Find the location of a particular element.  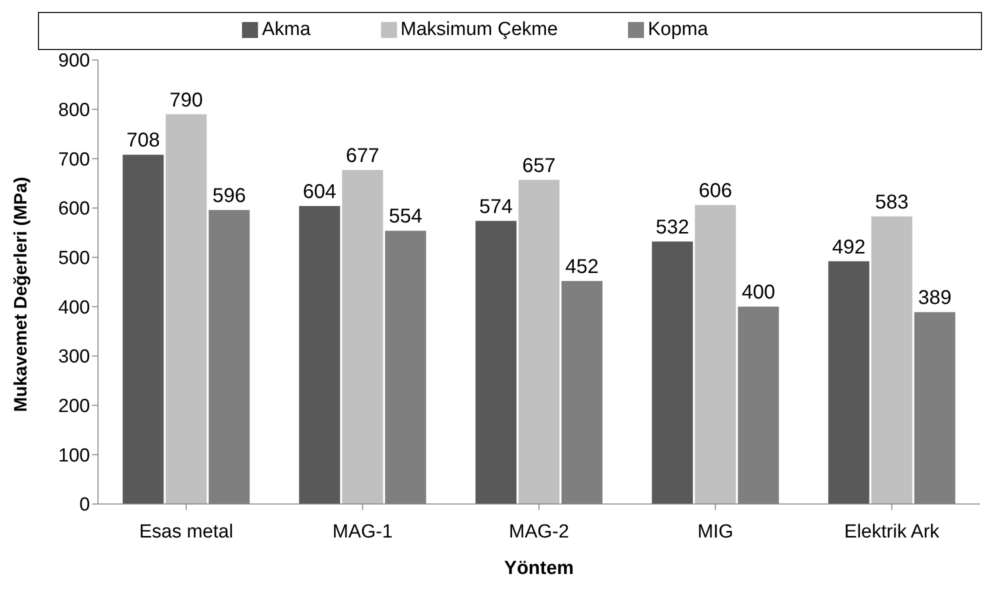

data-label: 596 is located at coordinates (229, 195).